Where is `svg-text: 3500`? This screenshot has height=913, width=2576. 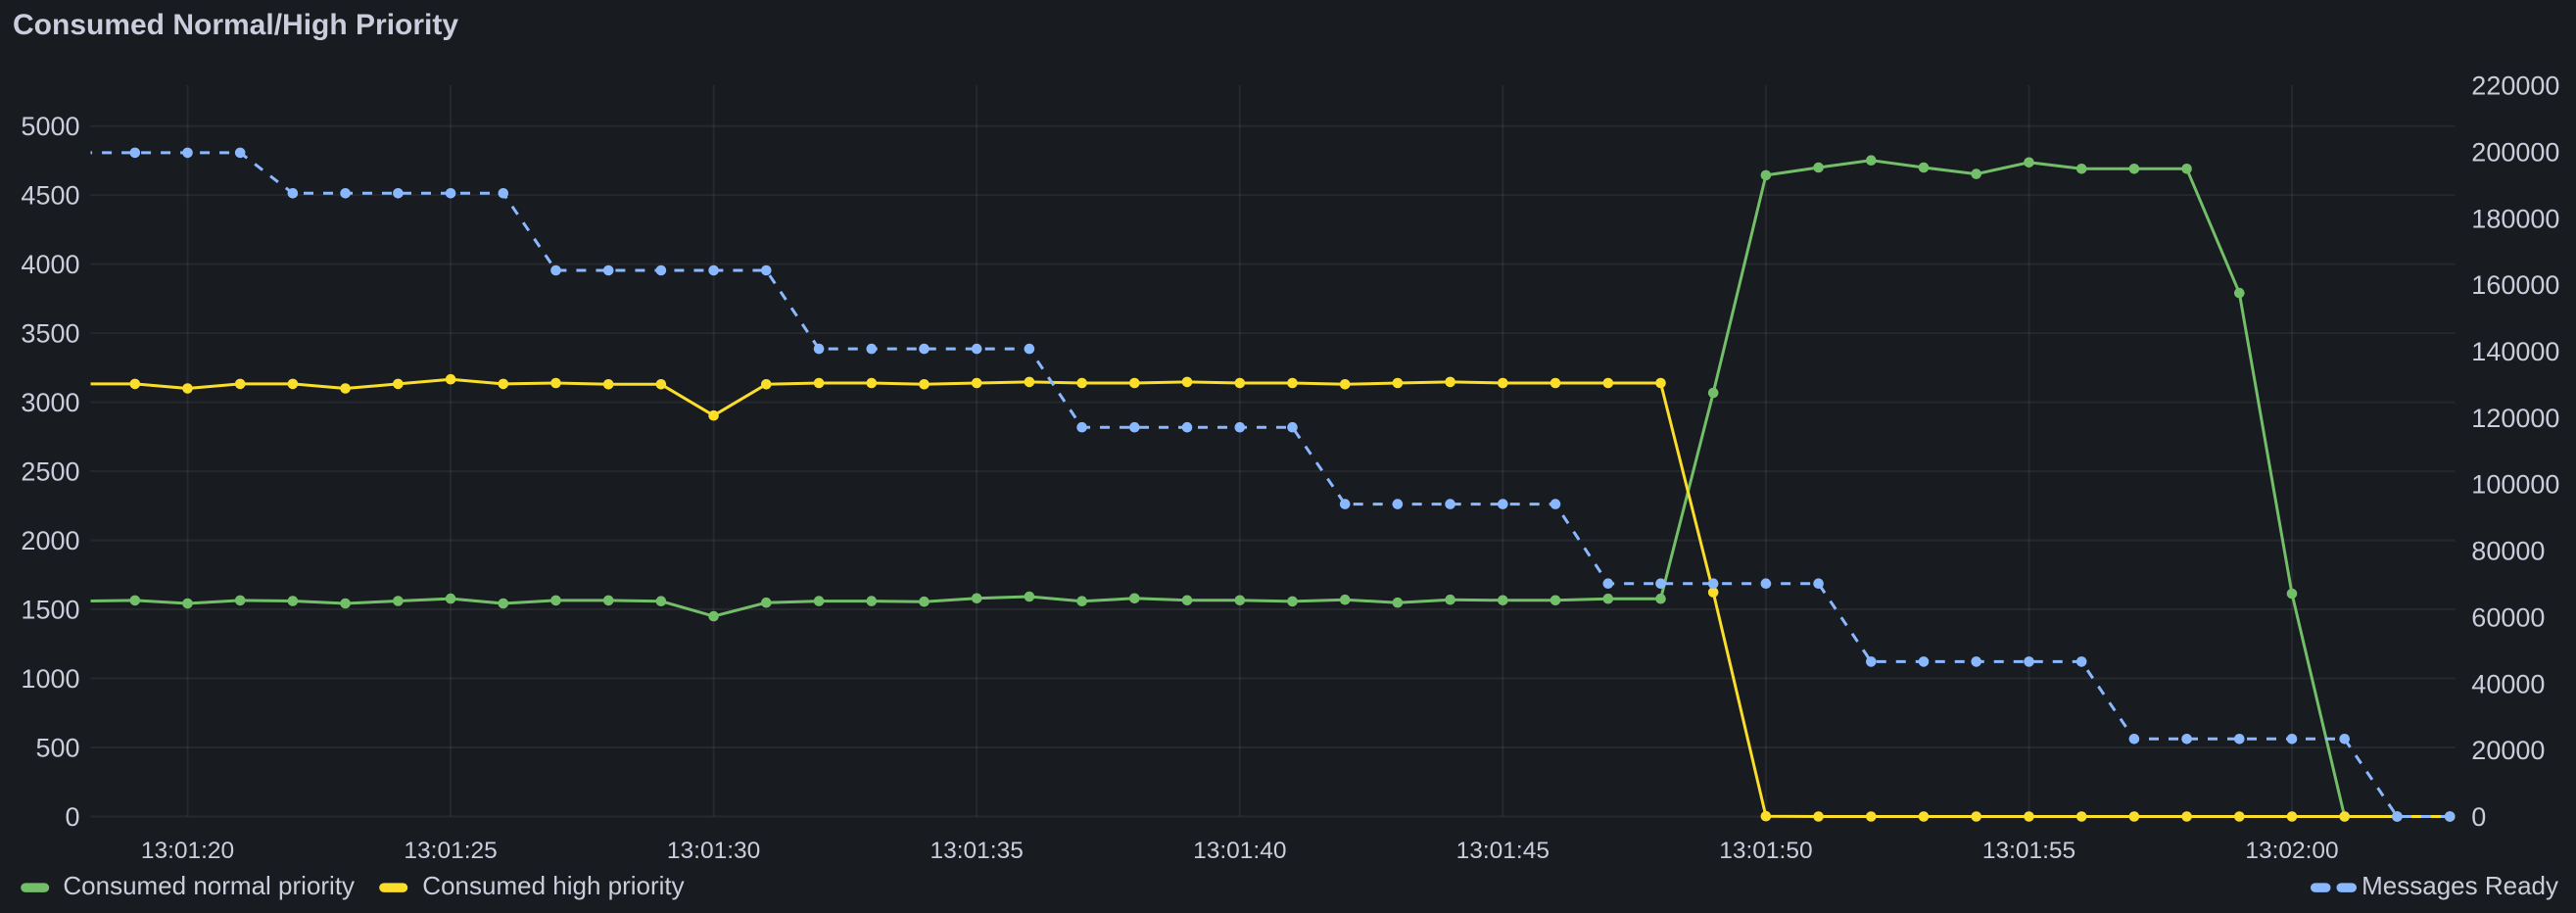 svg-text: 3500 is located at coordinates (50, 334).